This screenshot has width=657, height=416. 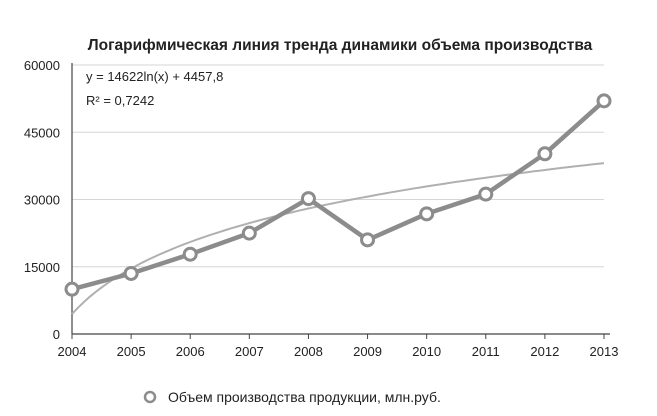 I want to click on x-tick-label: 2010, so click(x=426, y=351).